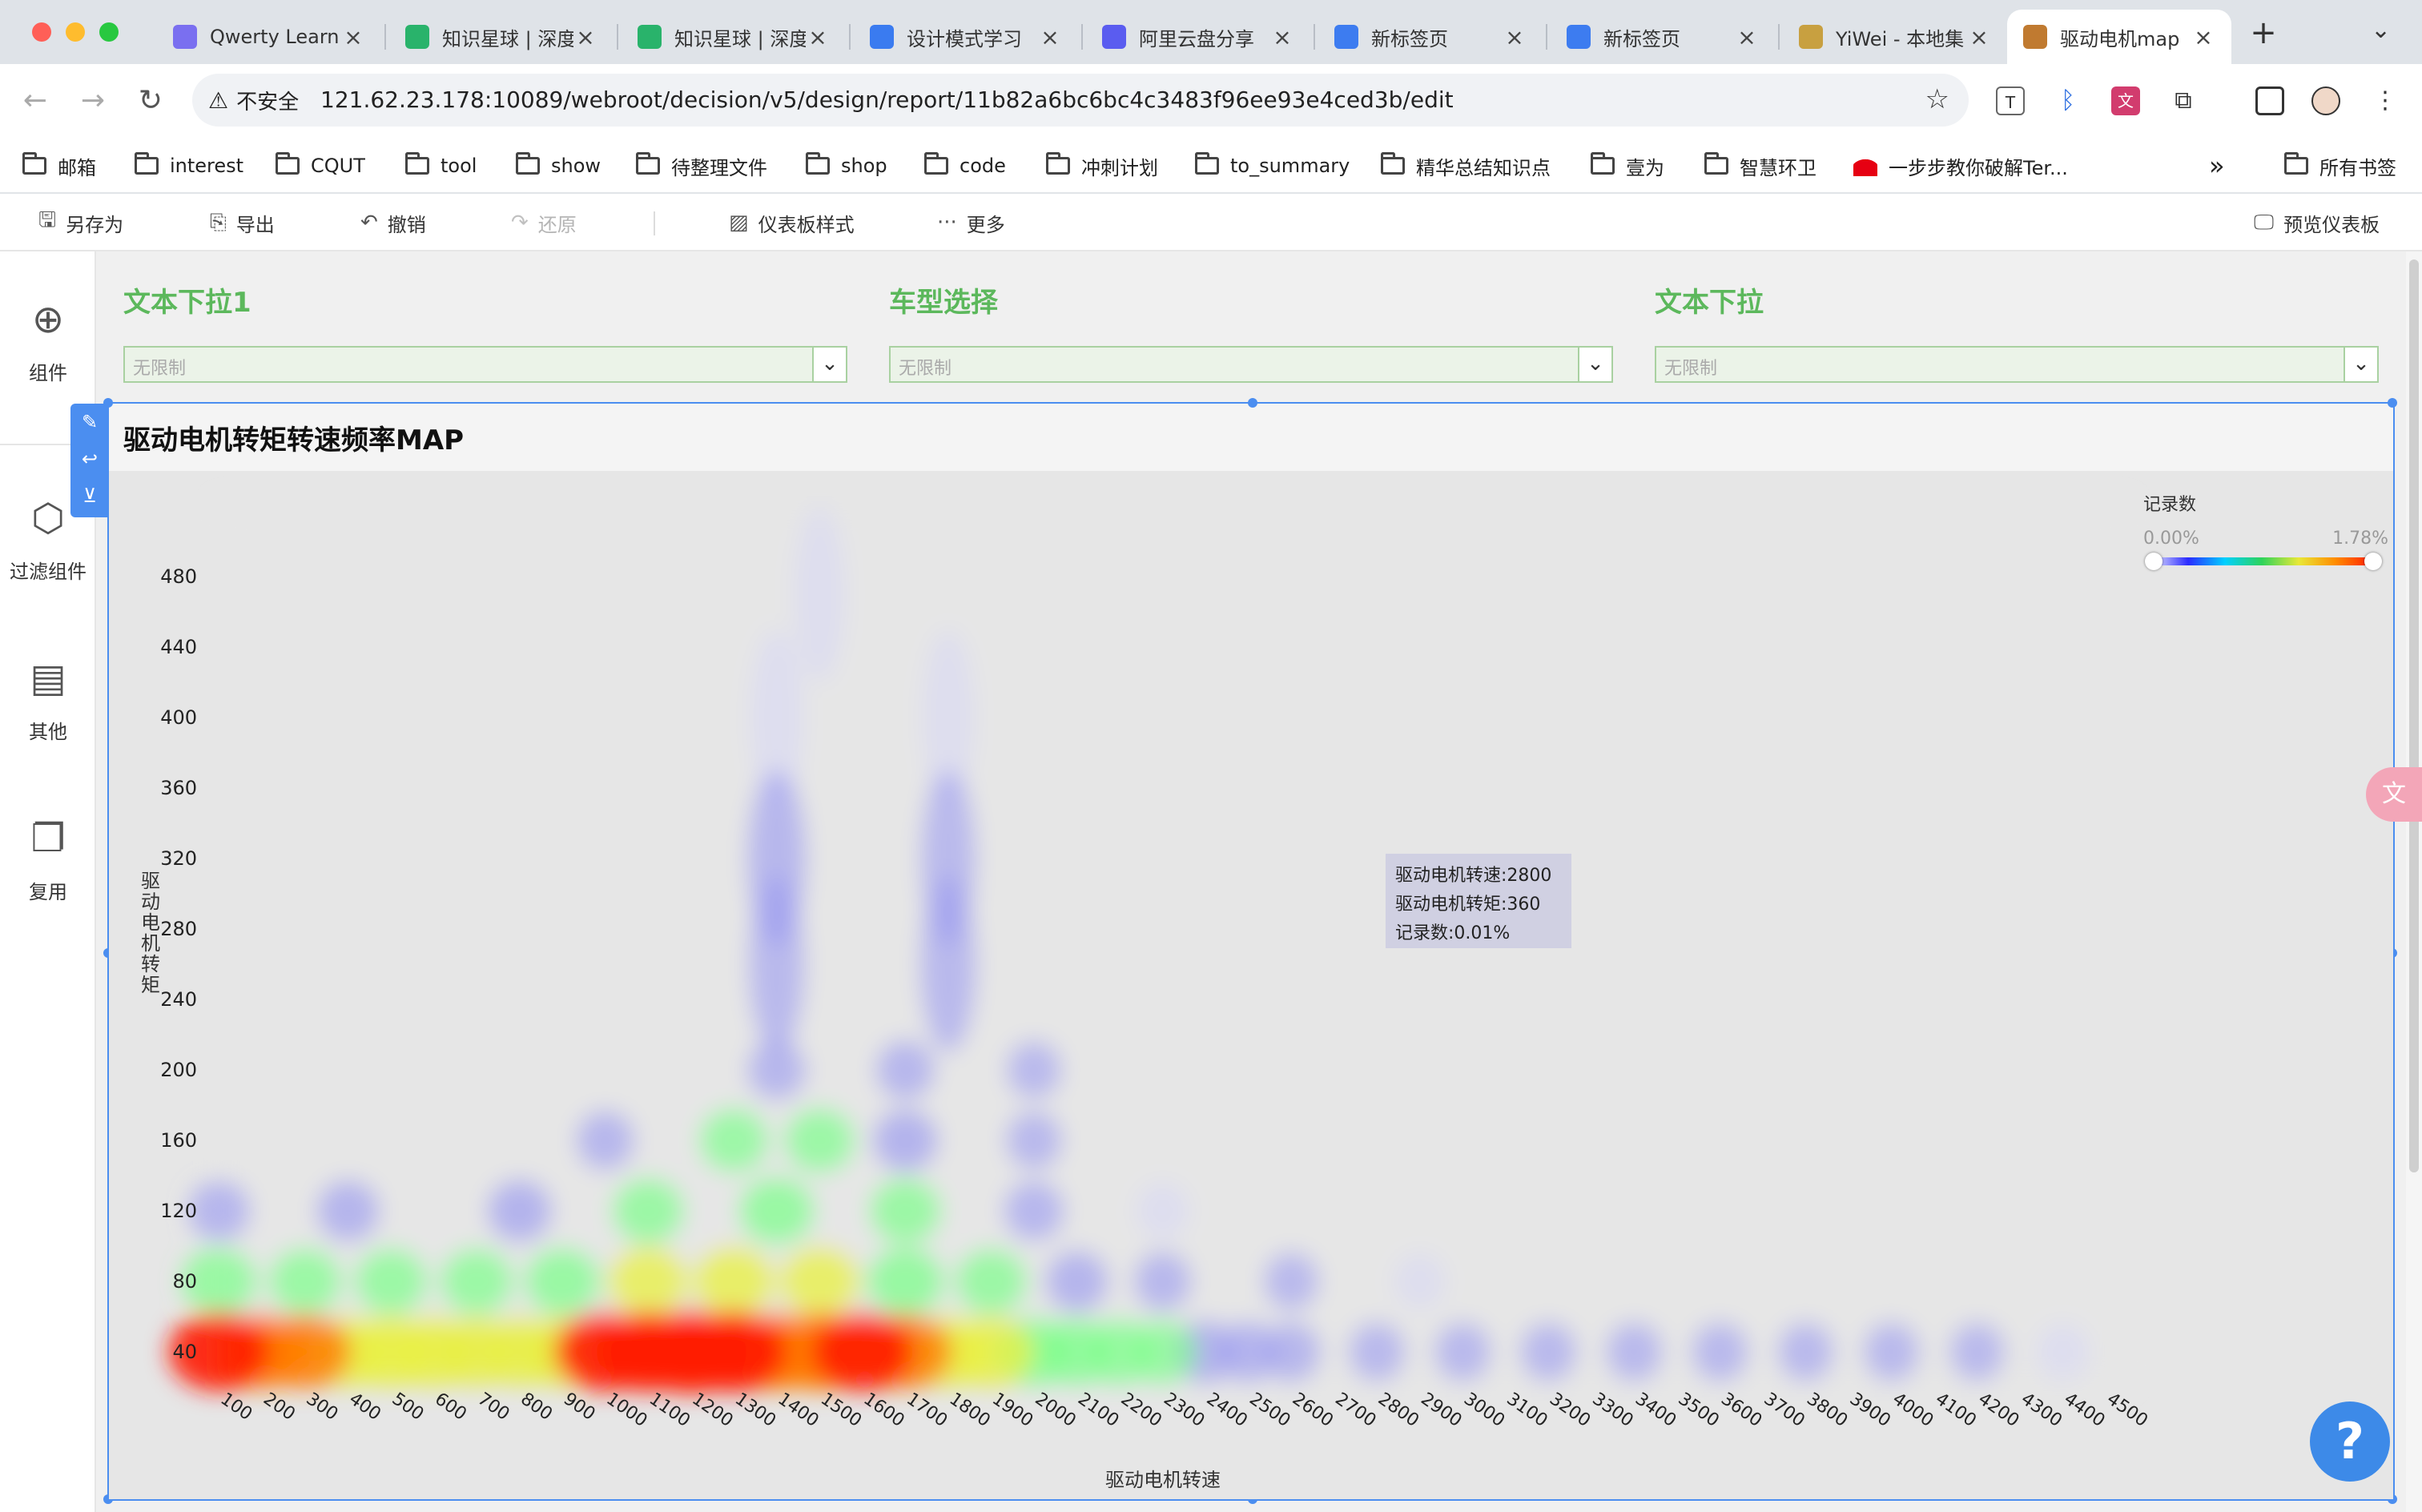 The width and height of the screenshot is (2422, 1512). What do you see at coordinates (2373, 561) in the screenshot?
I see `legend-max-handle` at bounding box center [2373, 561].